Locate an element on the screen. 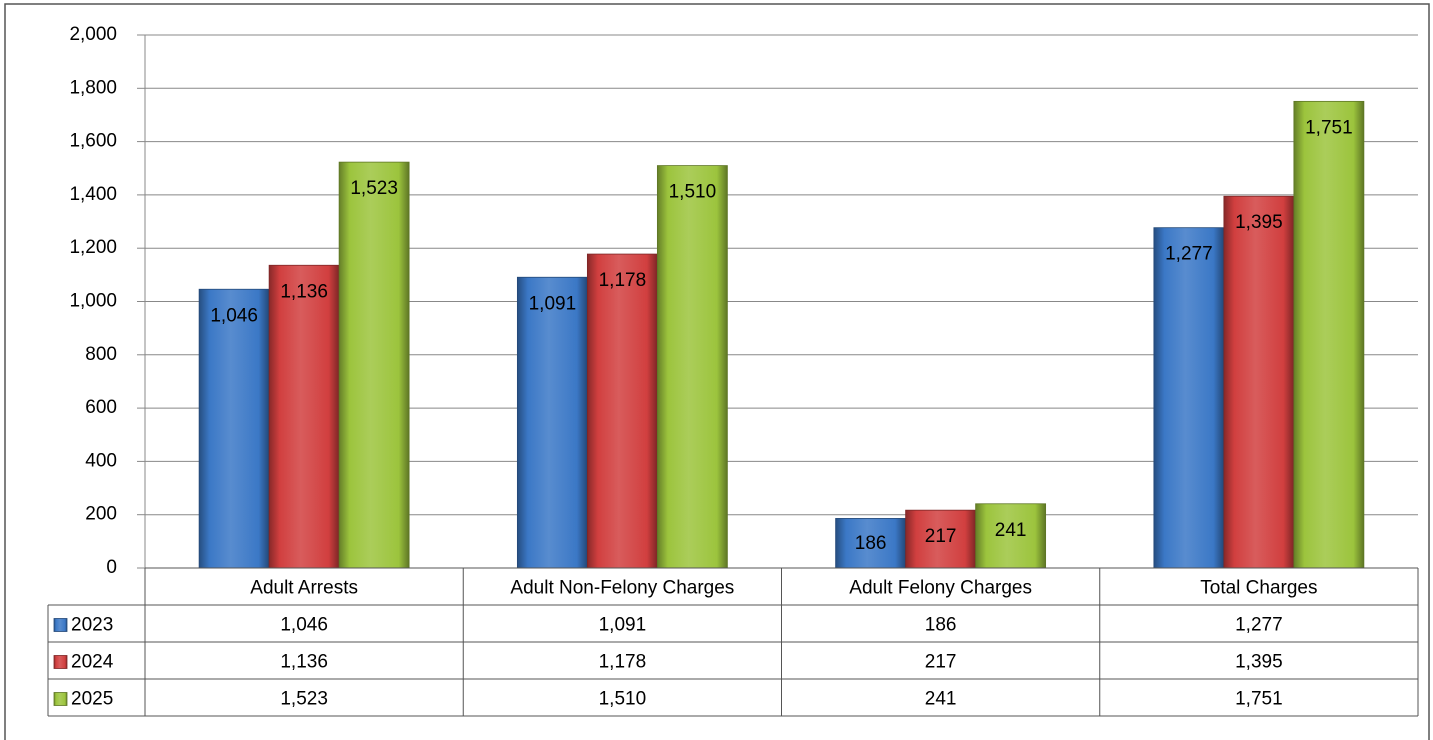 The width and height of the screenshot is (1433, 740). y-tick-label: 400 is located at coordinates (101, 460).